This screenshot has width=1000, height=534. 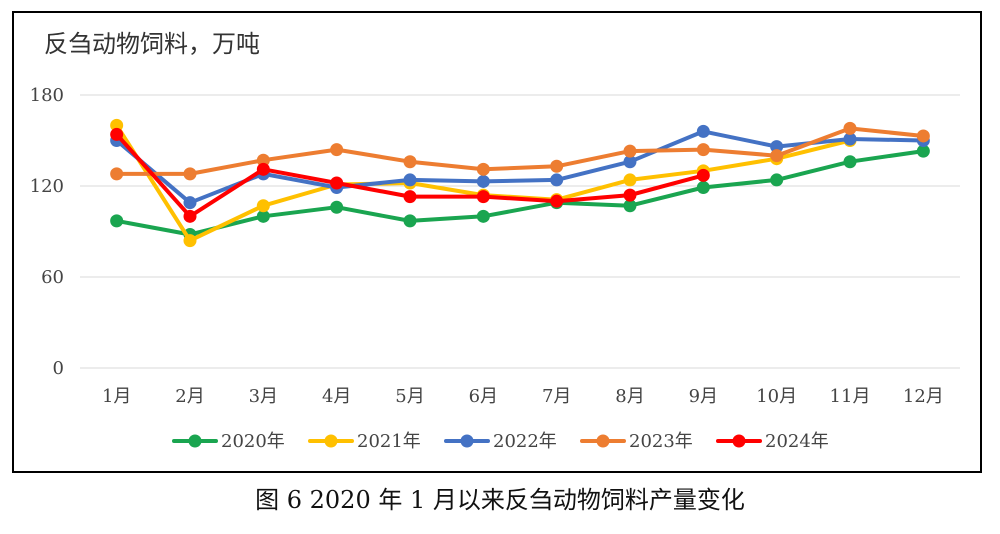 I want to click on x-tick-label: 2月, so click(x=189, y=396).